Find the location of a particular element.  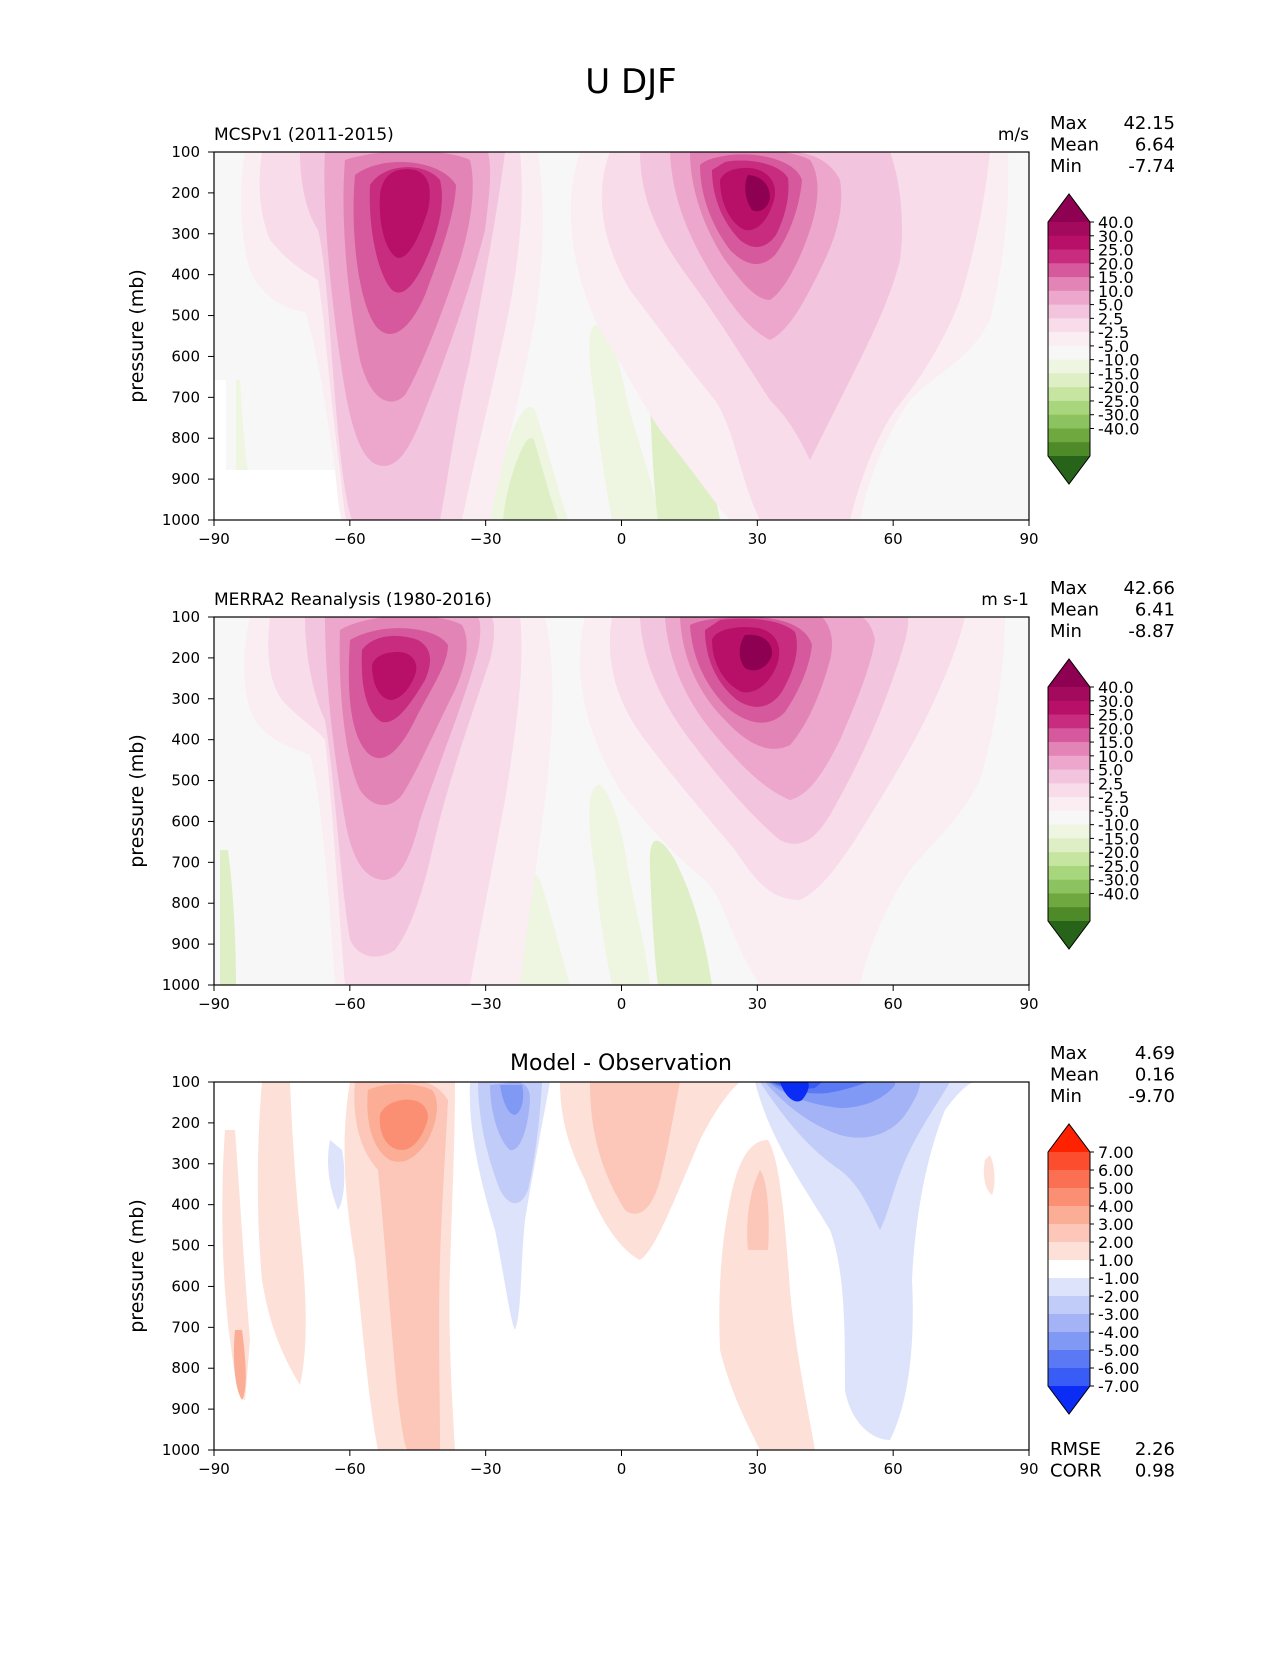

stat-value: 6.64 is located at coordinates (1155, 145).